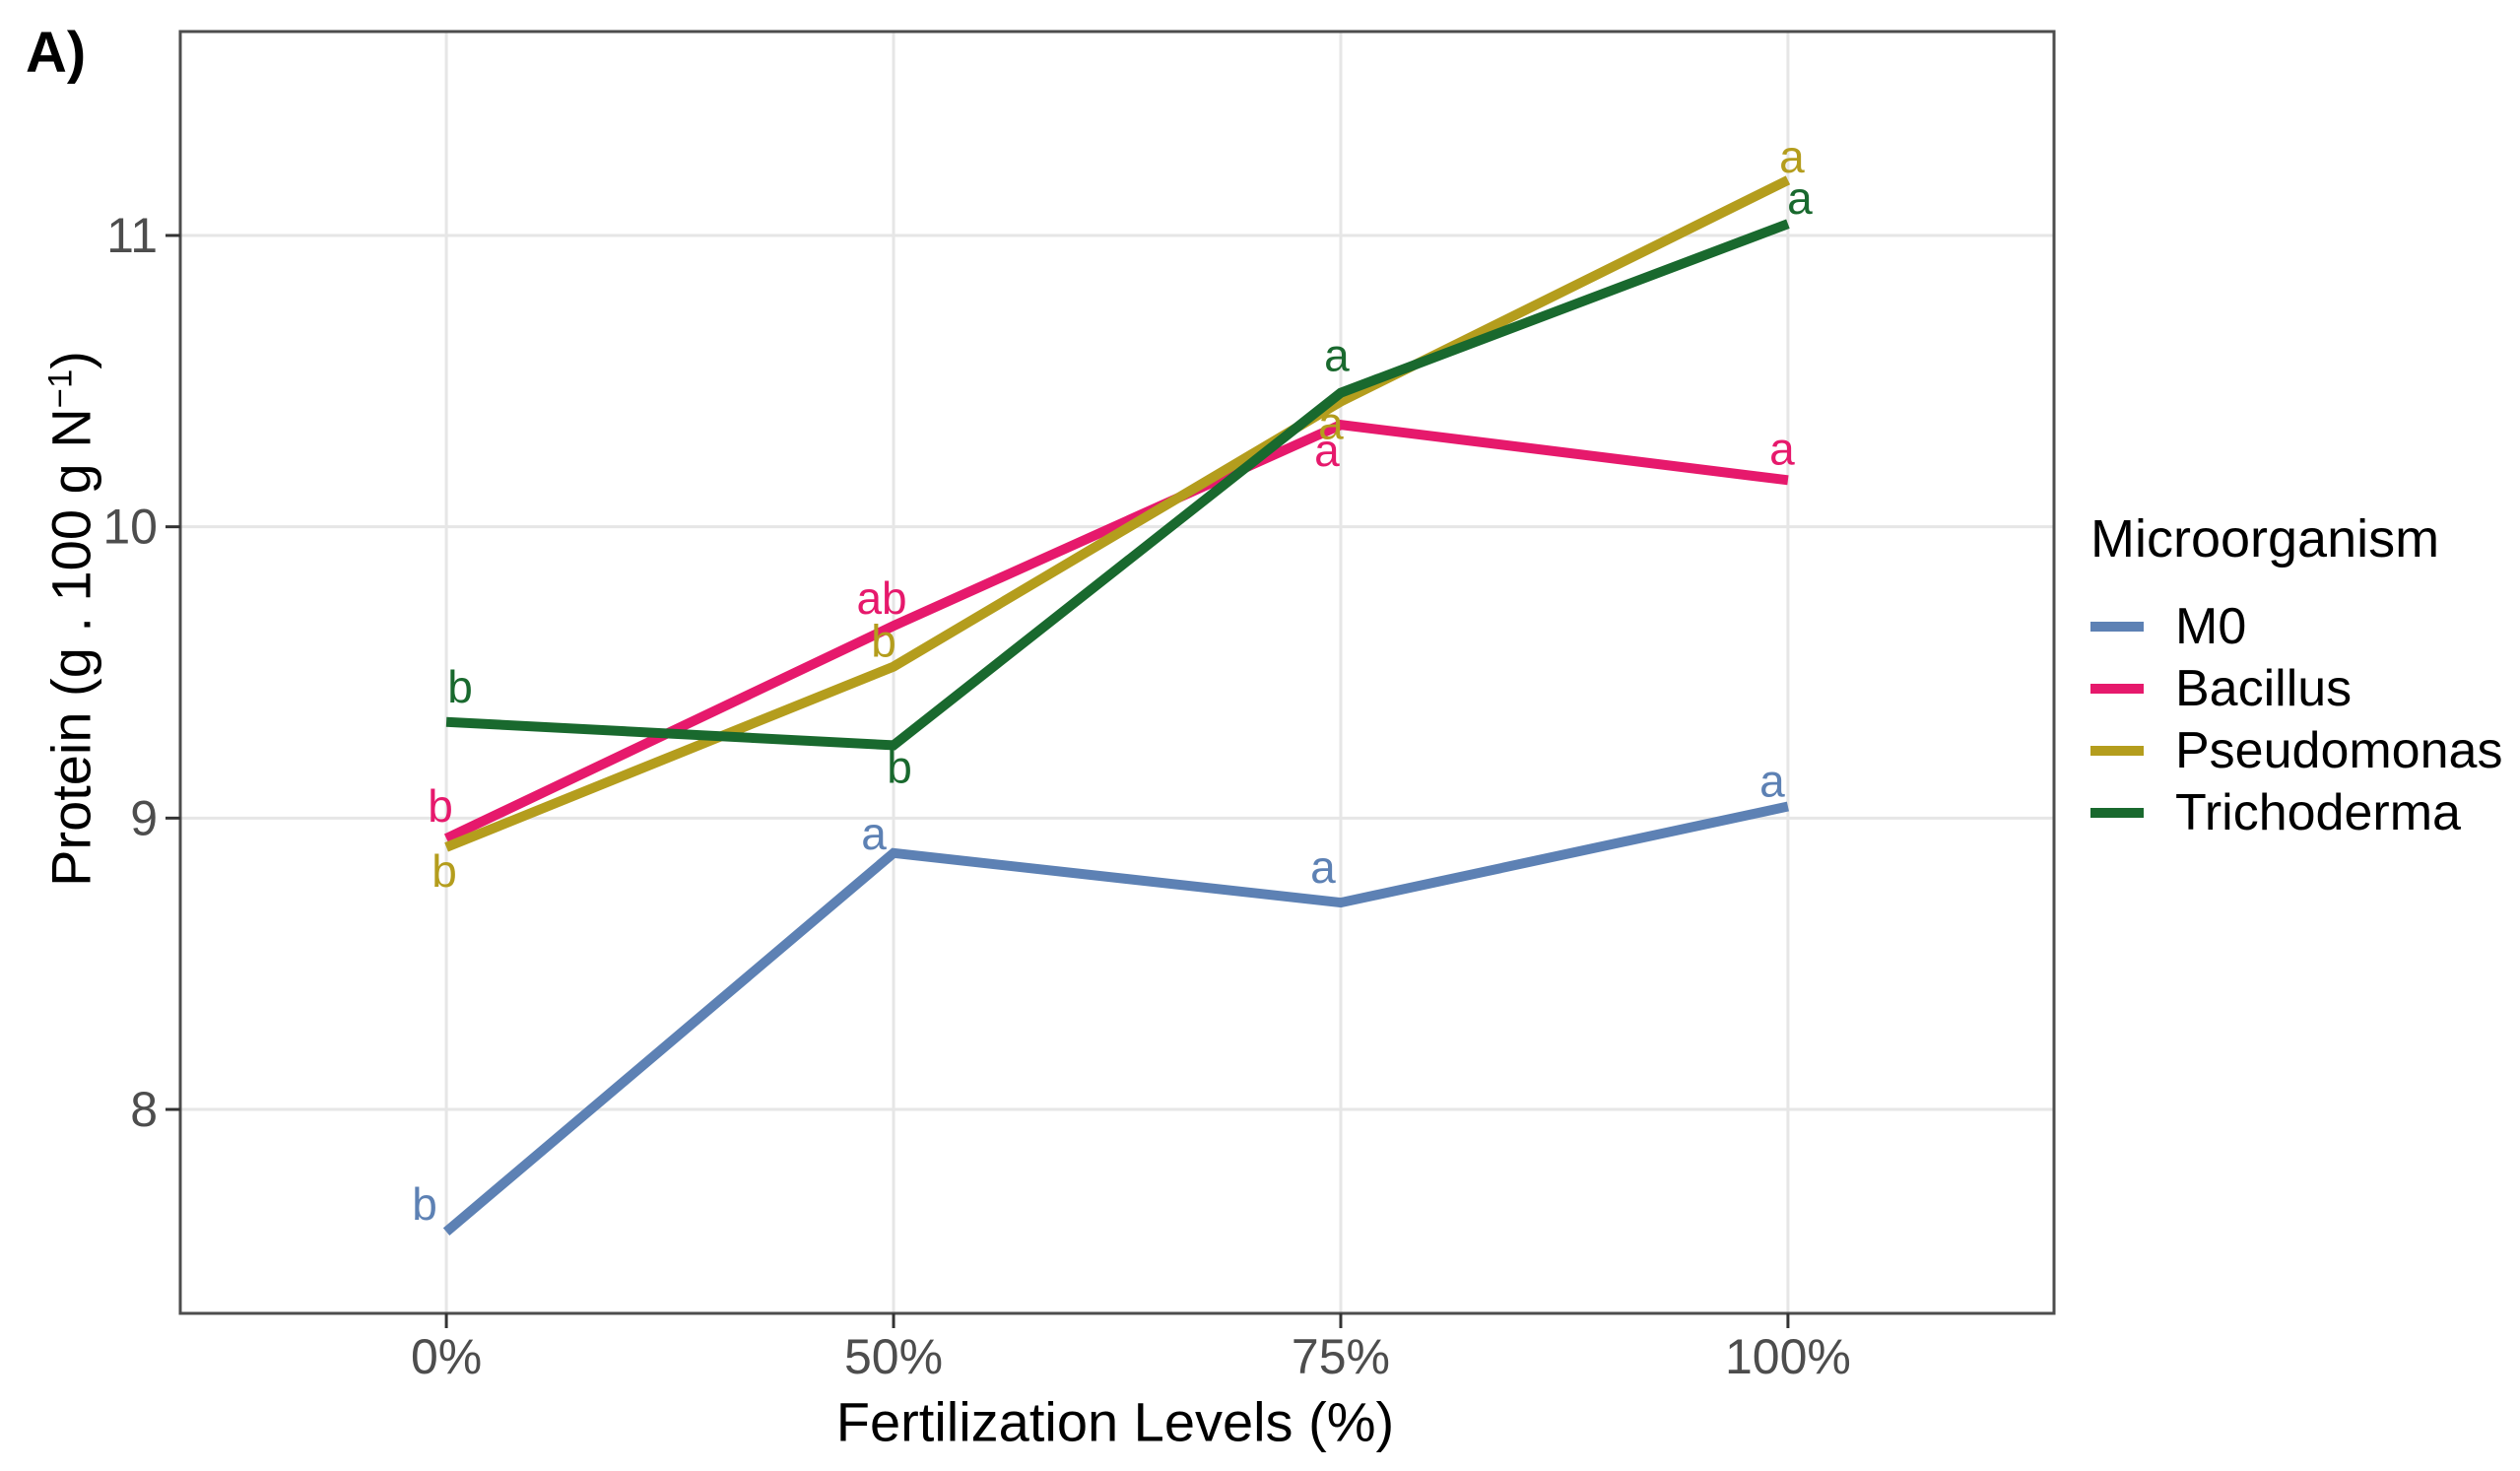  I want to click on legend-item-m0: M0, so click(2296, 626).